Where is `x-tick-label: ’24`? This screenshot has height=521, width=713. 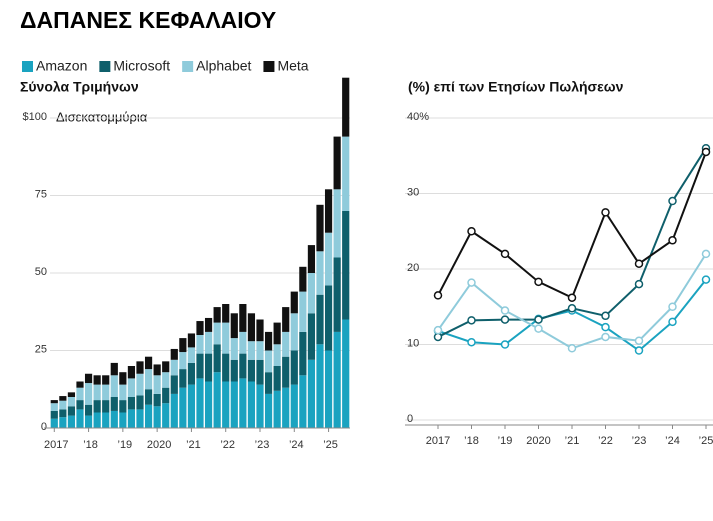
x-tick-label: ’24 is located at coordinates (672, 441).